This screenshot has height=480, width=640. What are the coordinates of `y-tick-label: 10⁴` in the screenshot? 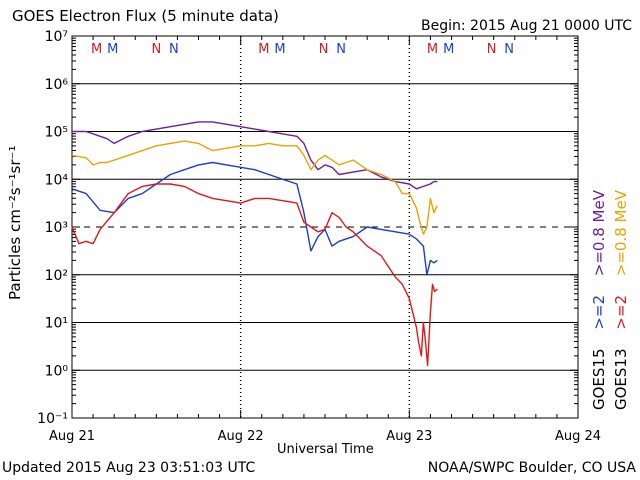 It's located at (57, 180).